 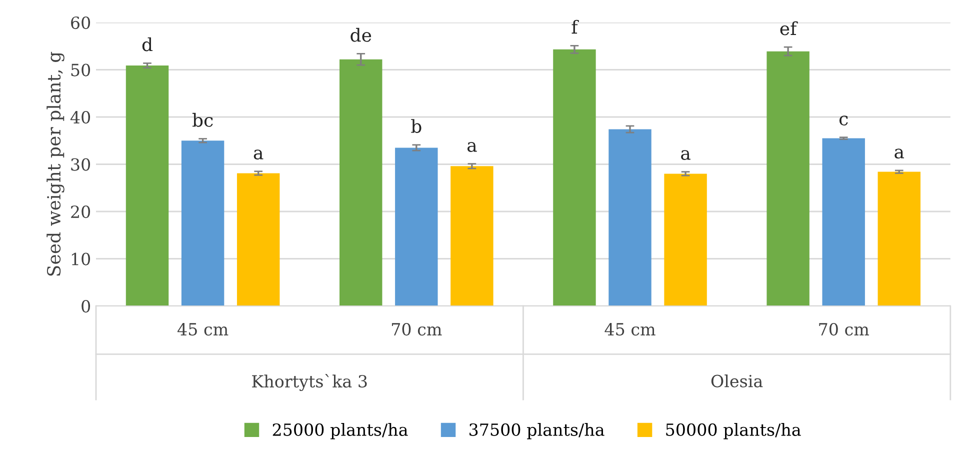 What do you see at coordinates (147, 44) in the screenshot?
I see `data-label: d` at bounding box center [147, 44].